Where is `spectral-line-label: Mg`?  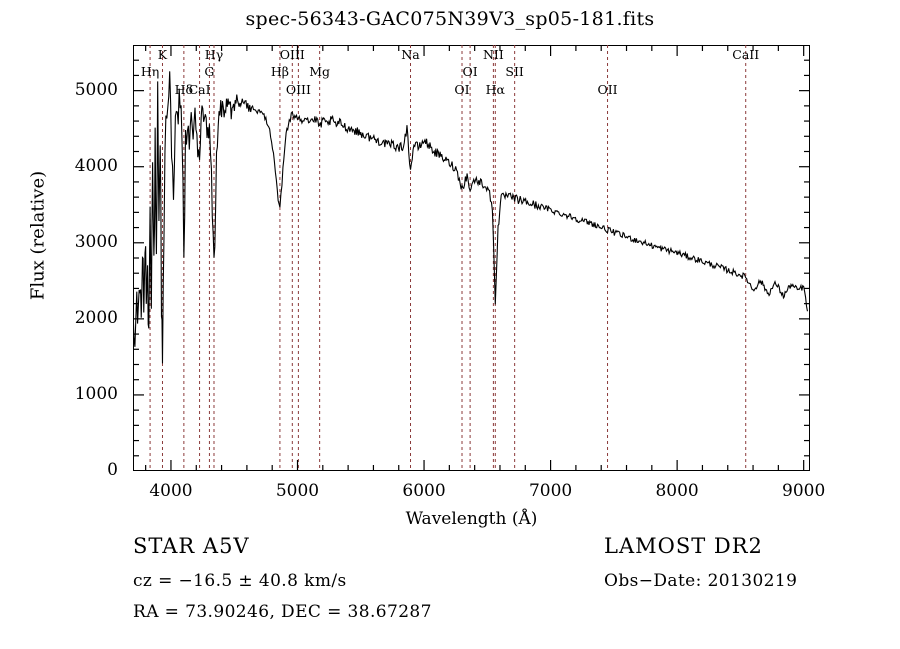
spectral-line-label: Mg is located at coordinates (320, 71).